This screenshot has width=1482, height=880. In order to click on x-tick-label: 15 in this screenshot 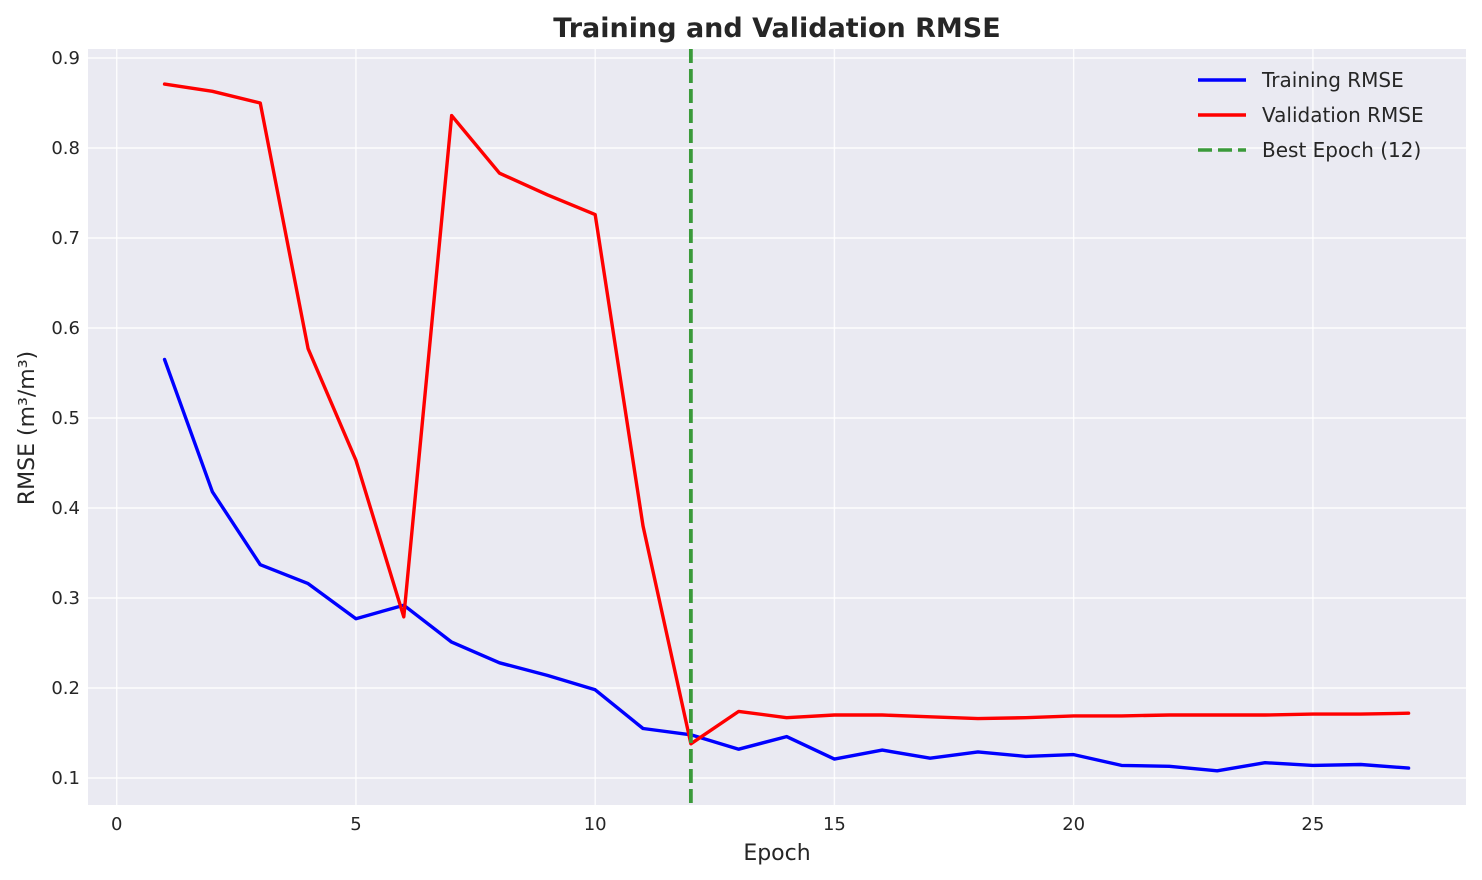, I will do `click(834, 824)`.